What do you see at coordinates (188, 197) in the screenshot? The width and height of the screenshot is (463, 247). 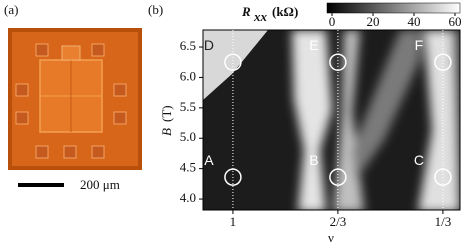 I see `y-tick-label: 4.0` at bounding box center [188, 197].